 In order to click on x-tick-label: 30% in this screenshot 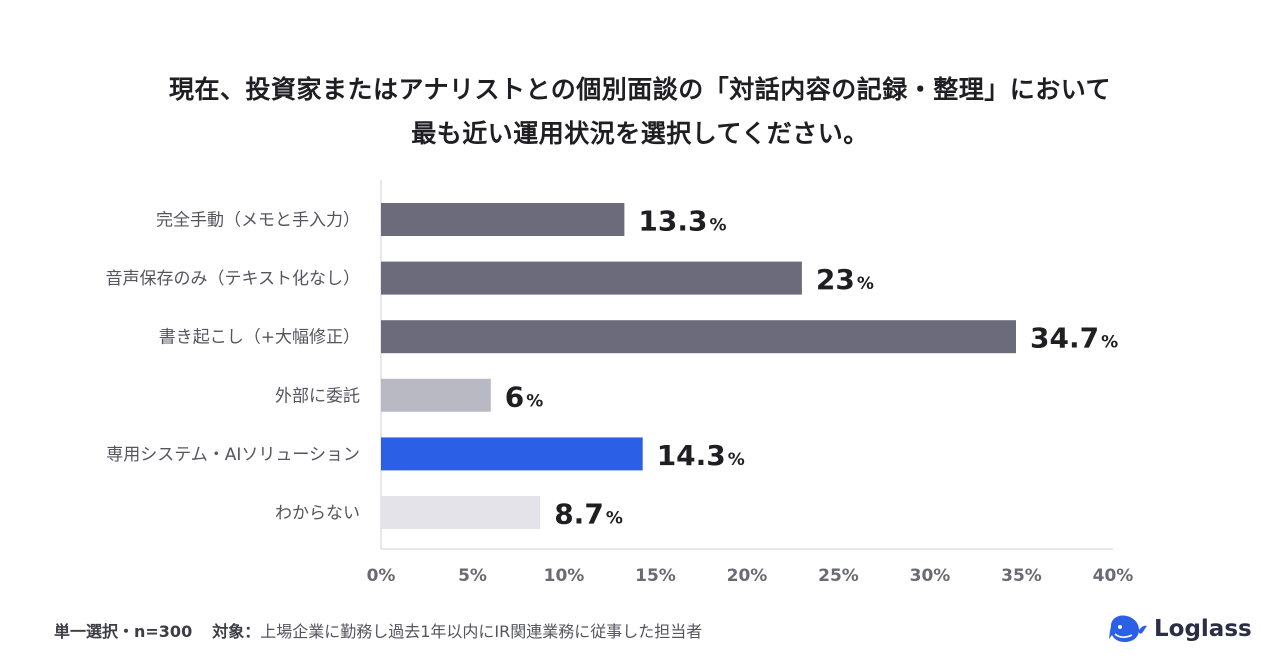, I will do `click(930, 576)`.